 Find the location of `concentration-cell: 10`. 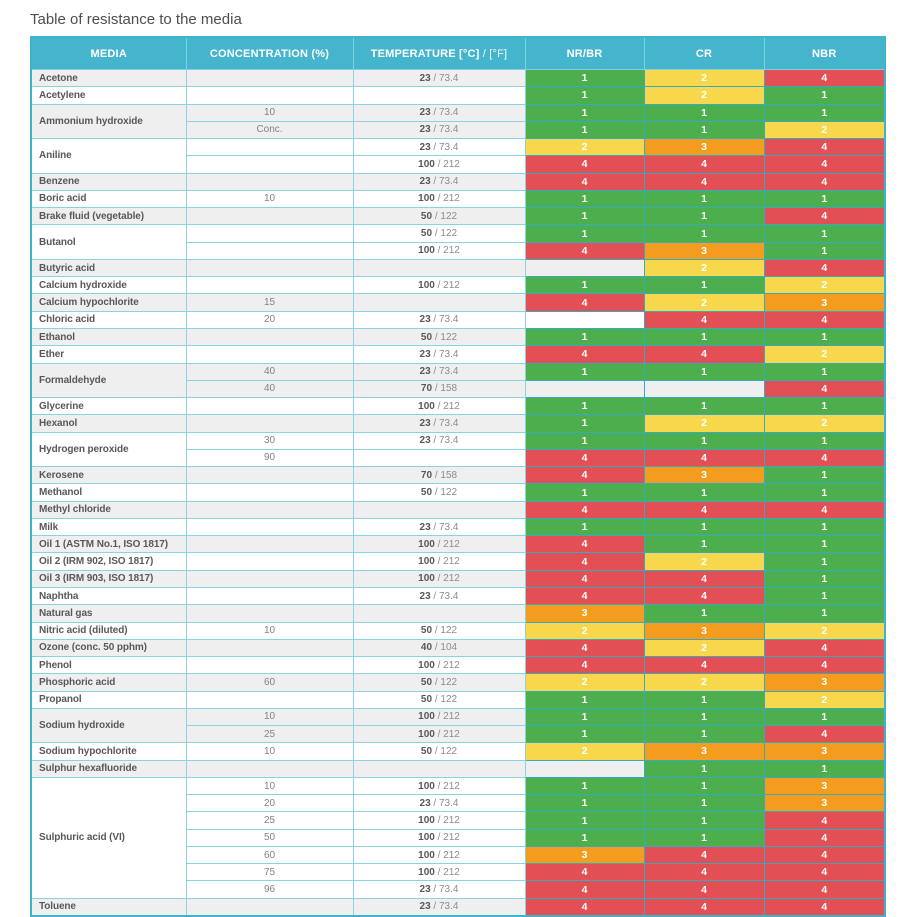

concentration-cell: 10 is located at coordinates (269, 630).